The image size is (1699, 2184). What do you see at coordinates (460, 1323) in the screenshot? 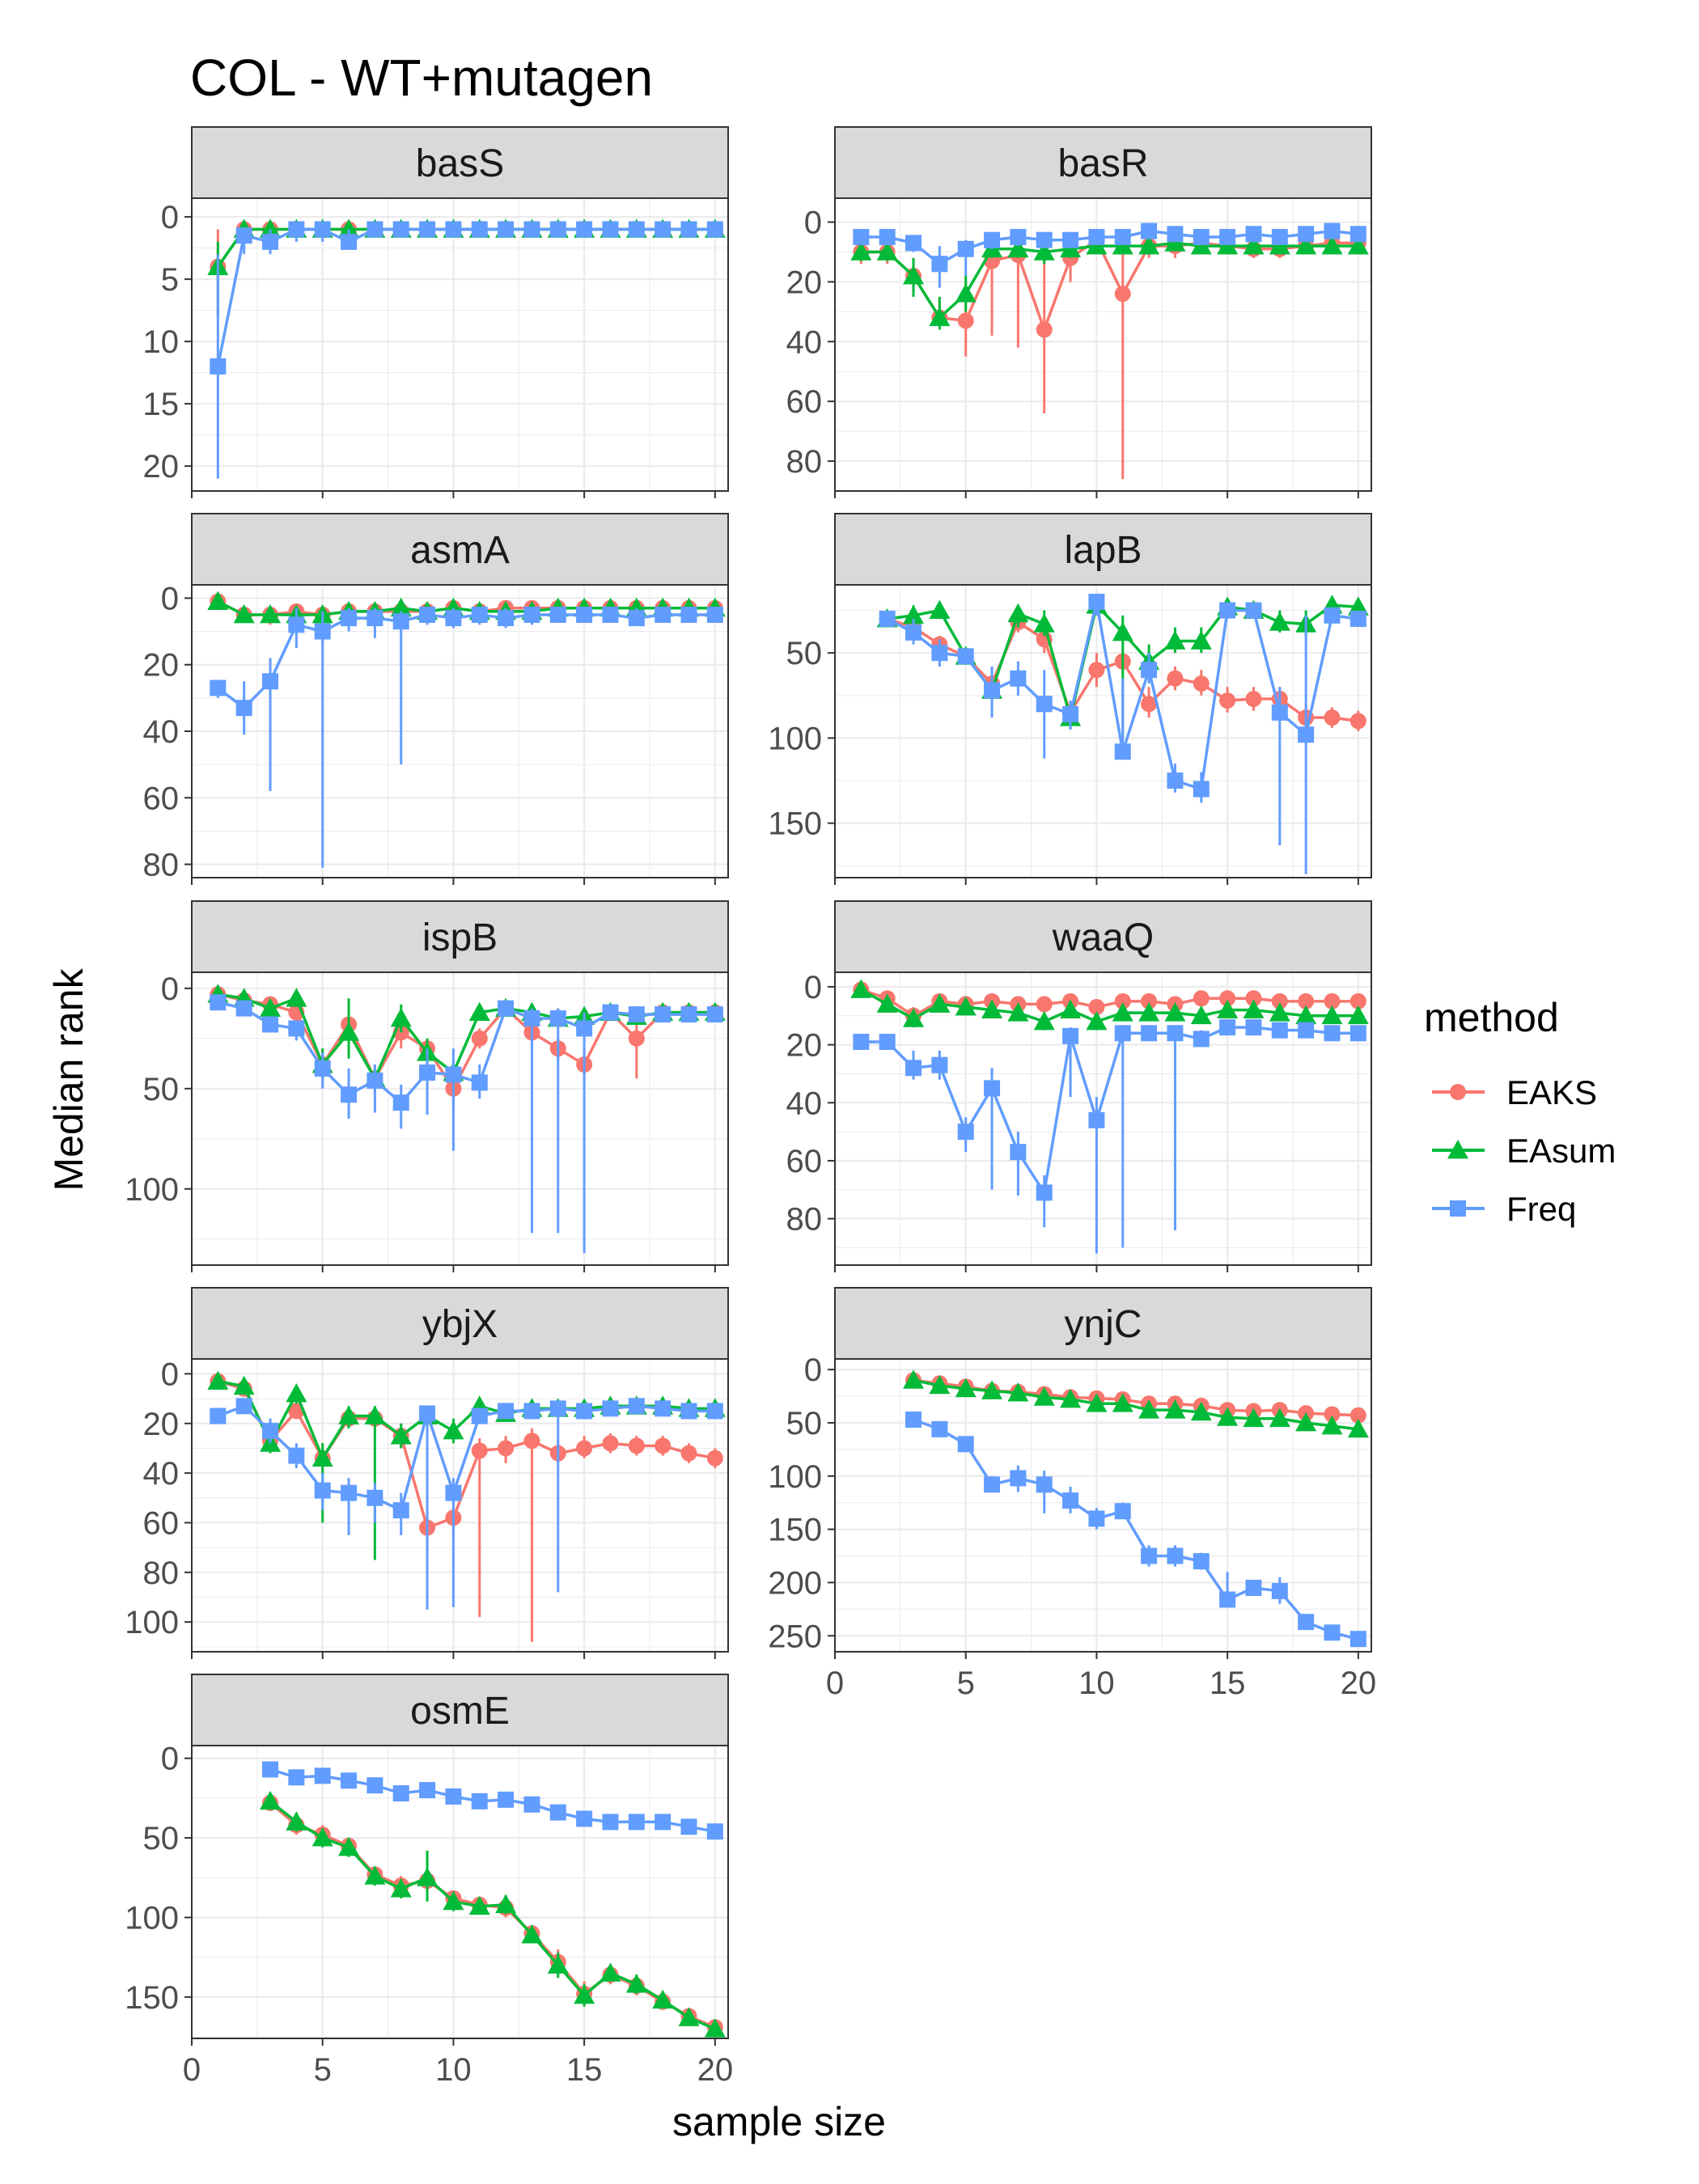
I see `facet-strip` at bounding box center [460, 1323].